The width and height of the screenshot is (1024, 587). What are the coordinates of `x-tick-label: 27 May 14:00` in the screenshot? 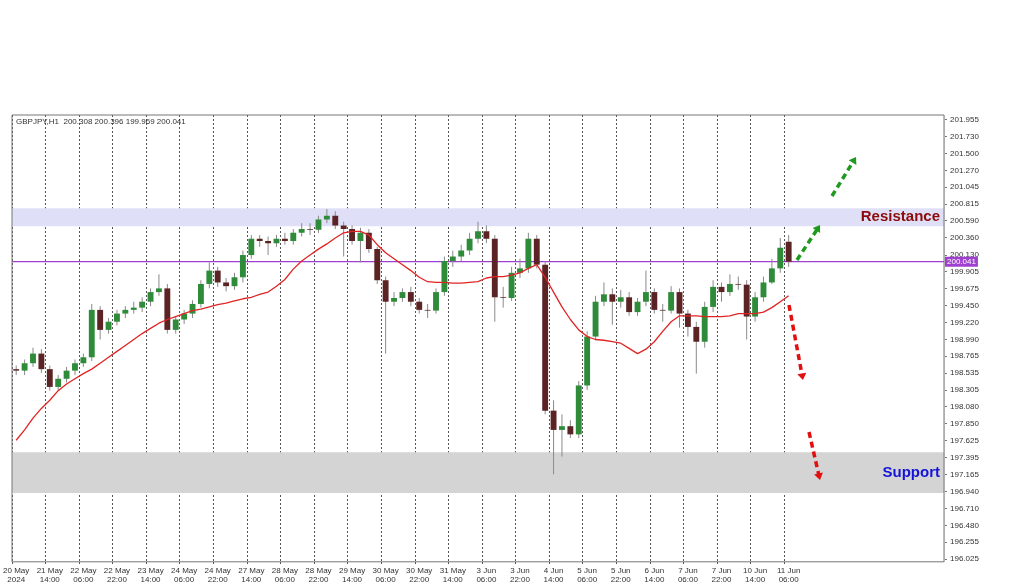 It's located at (251, 575).